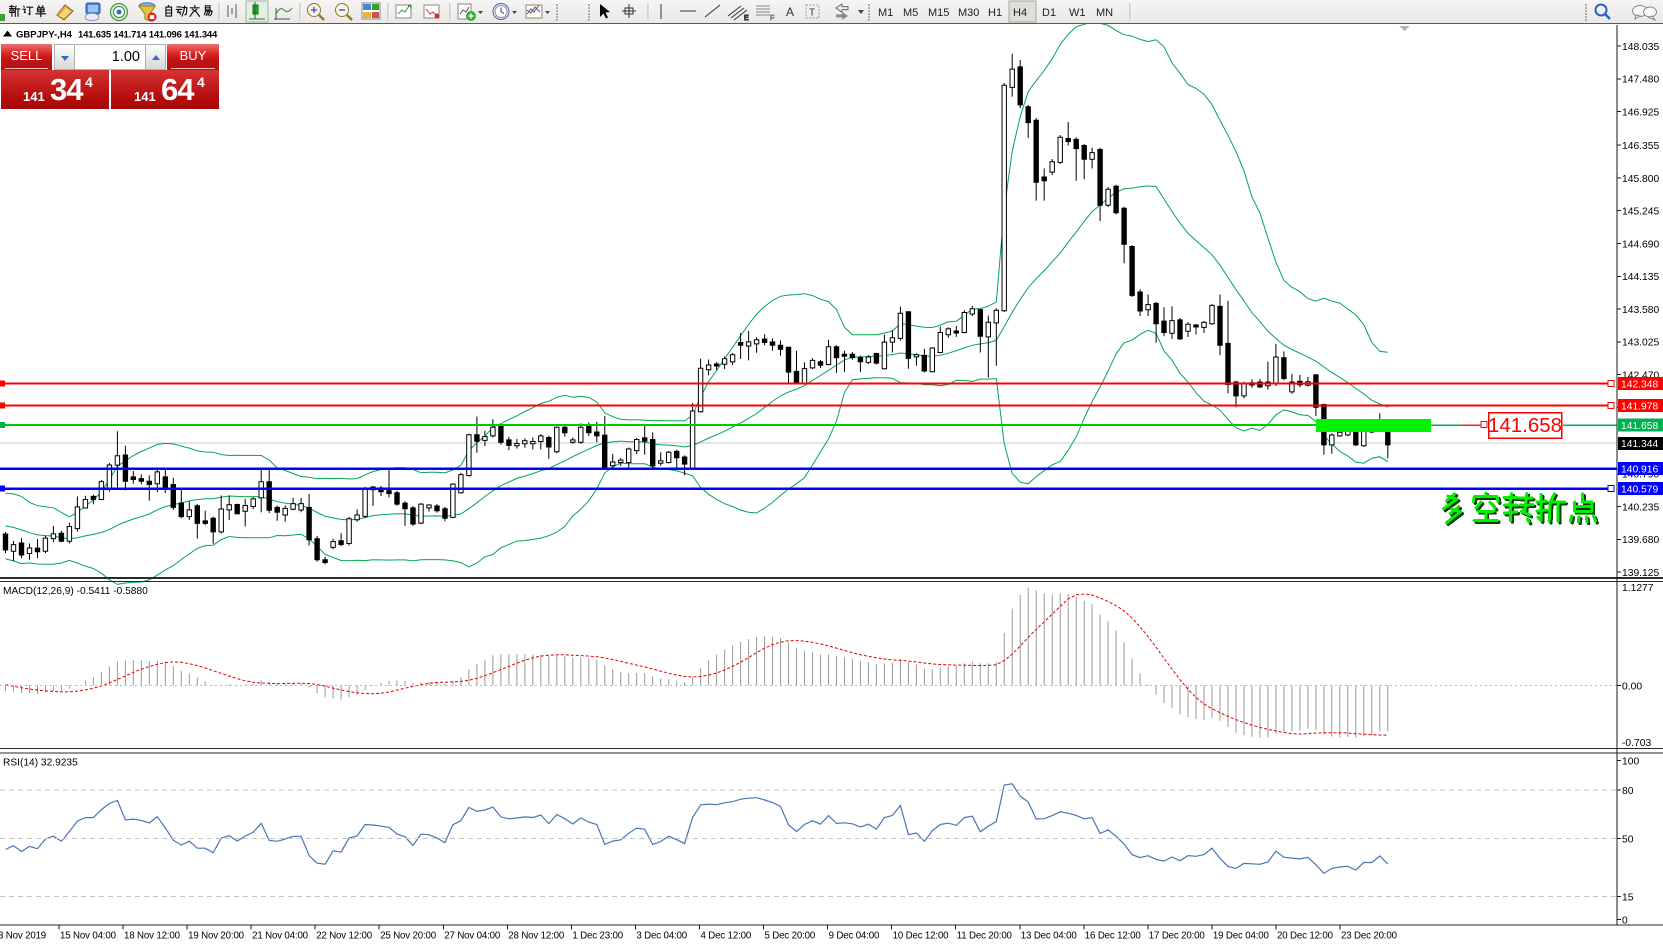  I want to click on svg-text: 25 Nov 20:00, so click(408, 936).